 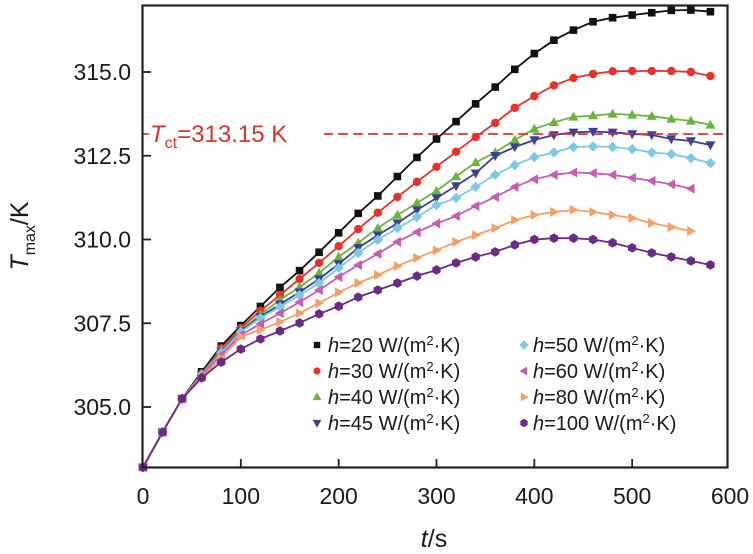 I want to click on x-tick-label: 400, so click(x=534, y=496).